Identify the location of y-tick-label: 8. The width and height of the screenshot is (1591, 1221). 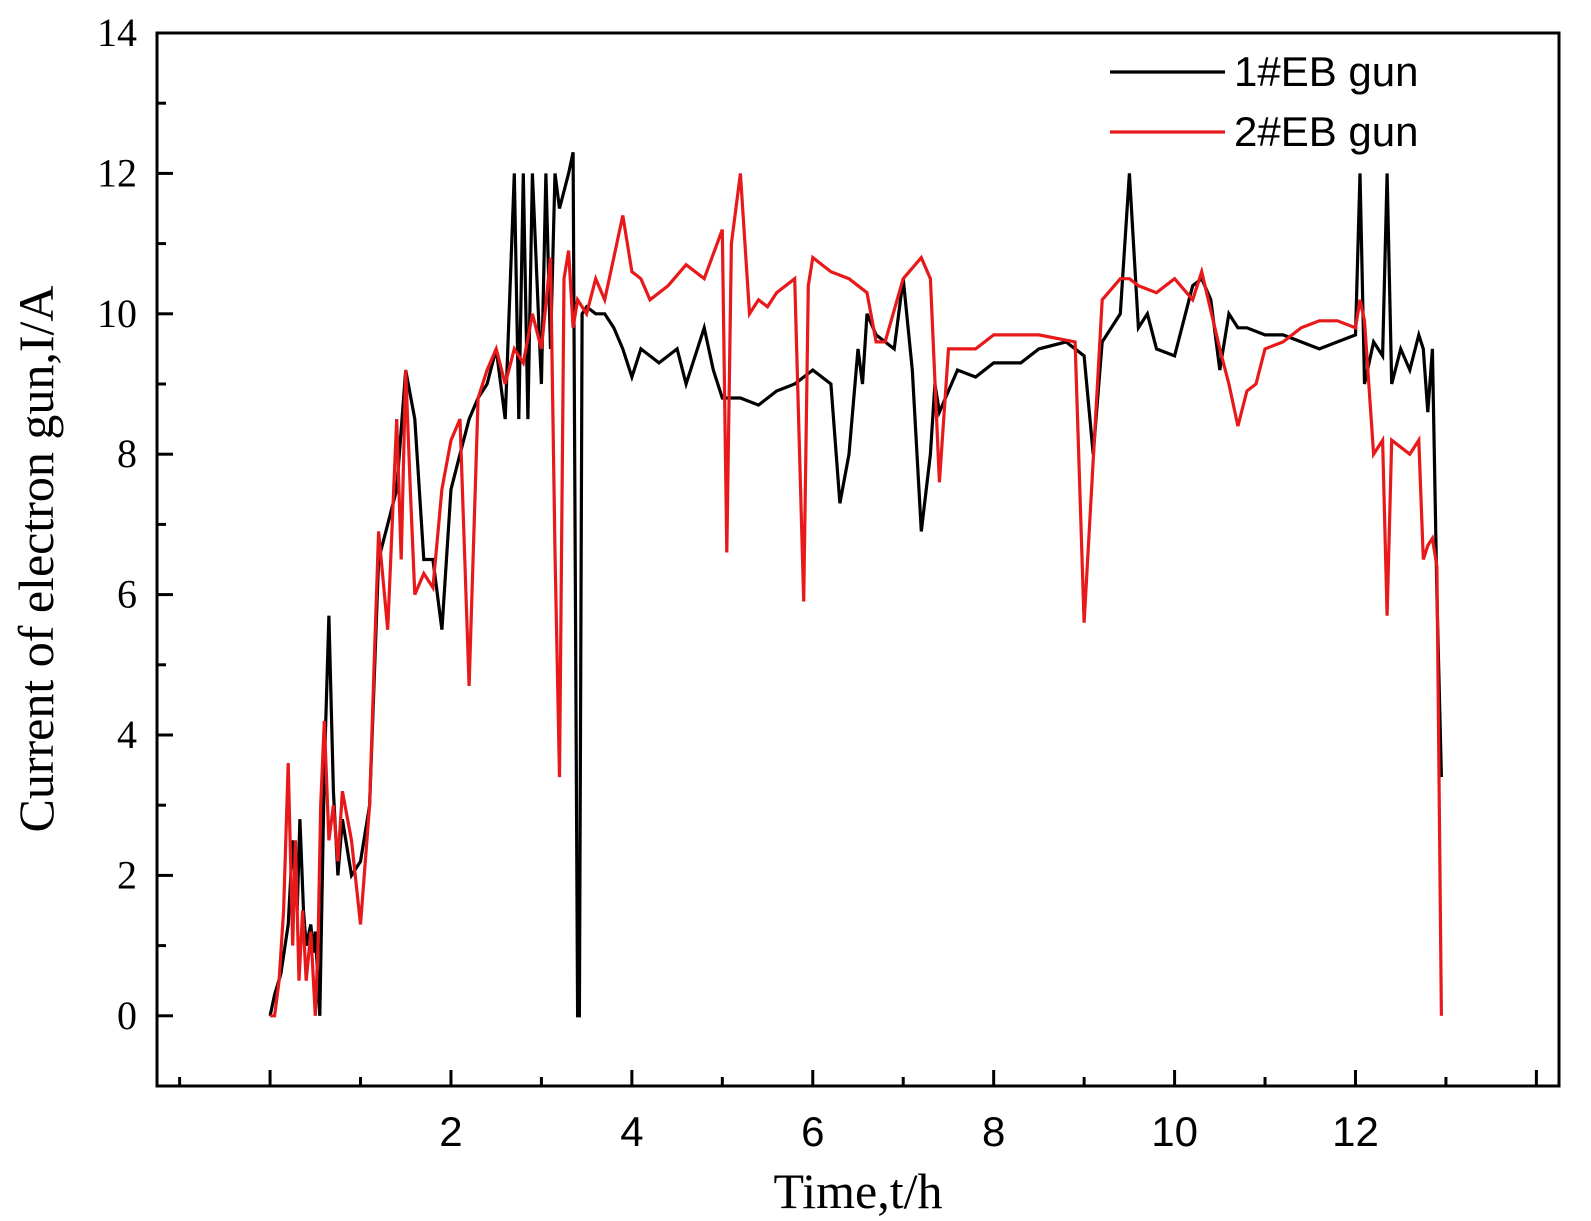
(127, 453).